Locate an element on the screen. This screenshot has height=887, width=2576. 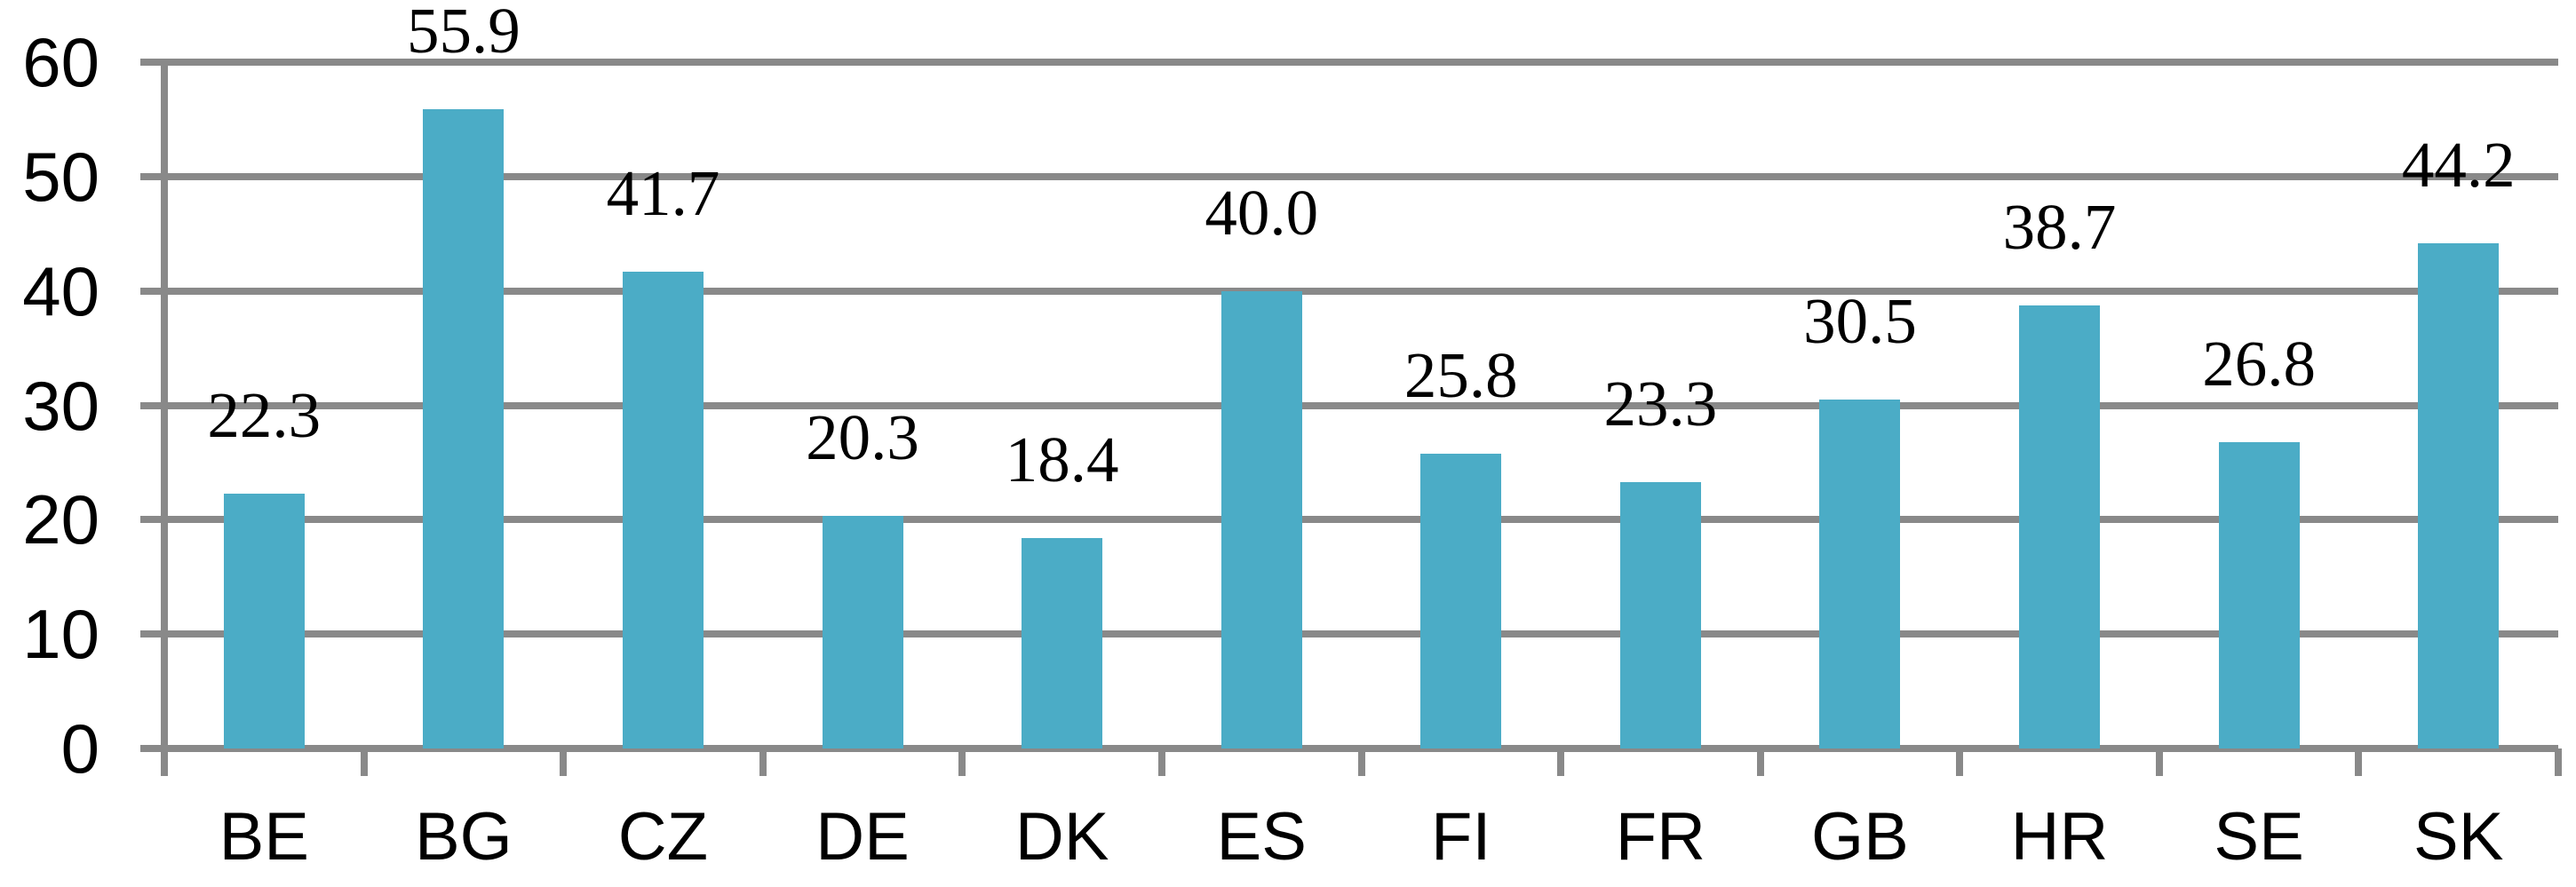
data-label-BE: 22.3 is located at coordinates (264, 414).